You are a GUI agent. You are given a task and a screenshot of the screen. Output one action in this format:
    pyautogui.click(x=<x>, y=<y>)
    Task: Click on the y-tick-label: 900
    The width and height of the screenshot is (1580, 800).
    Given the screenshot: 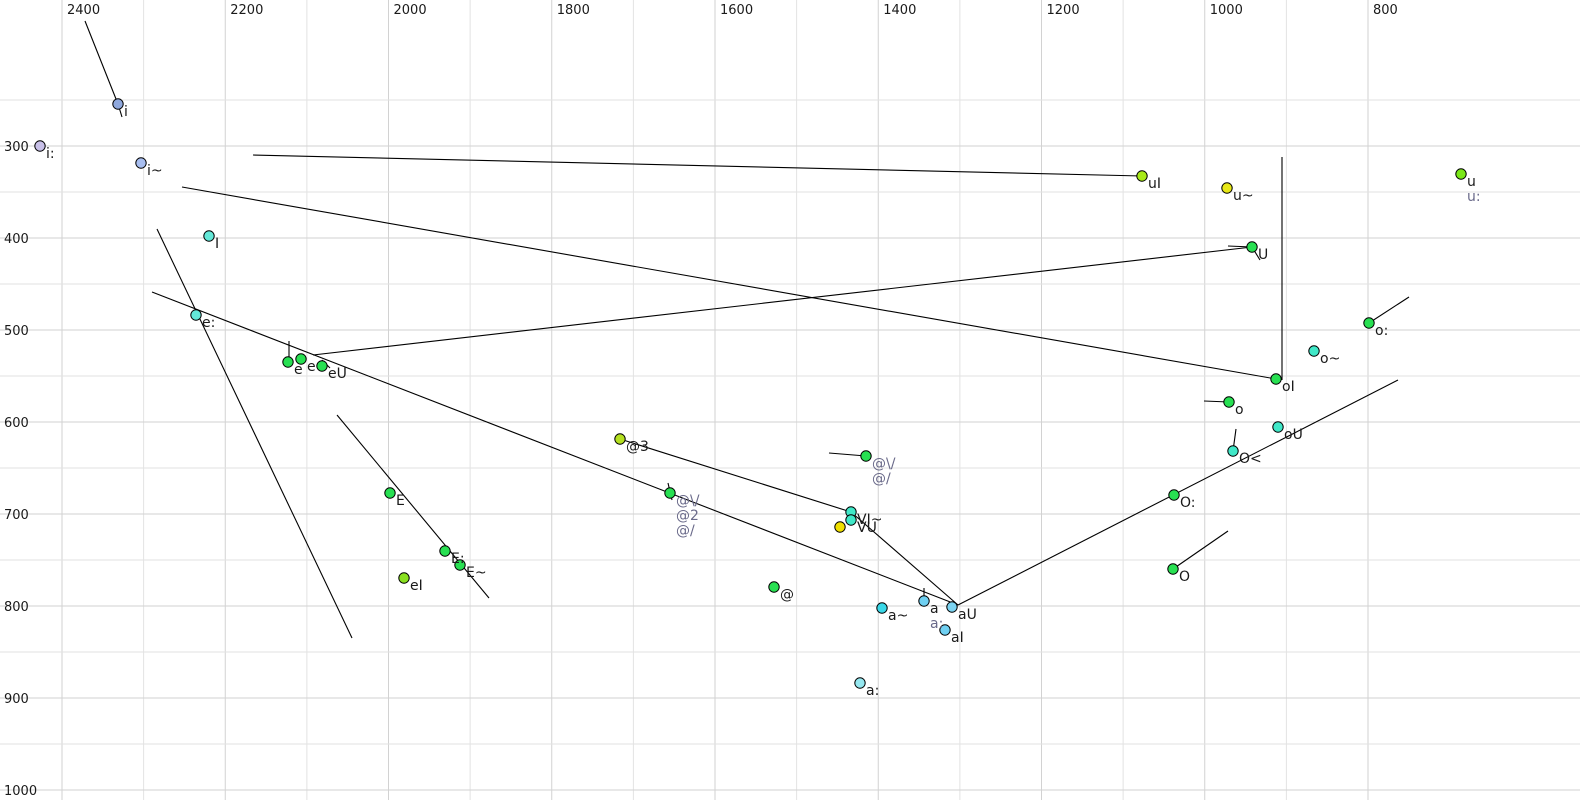 What is the action you would take?
    pyautogui.click(x=16, y=699)
    